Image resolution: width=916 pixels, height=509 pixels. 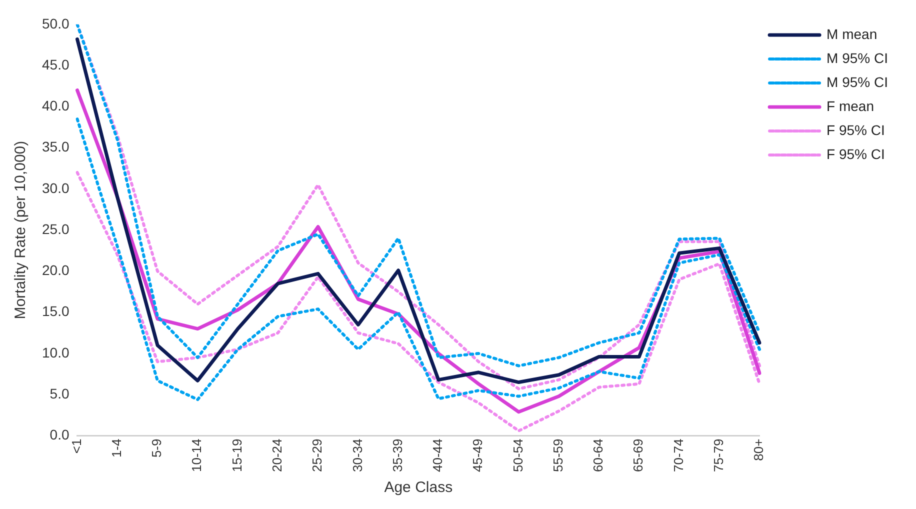 What do you see at coordinates (56, 352) in the screenshot?
I see `y-tick-label: 10.0` at bounding box center [56, 352].